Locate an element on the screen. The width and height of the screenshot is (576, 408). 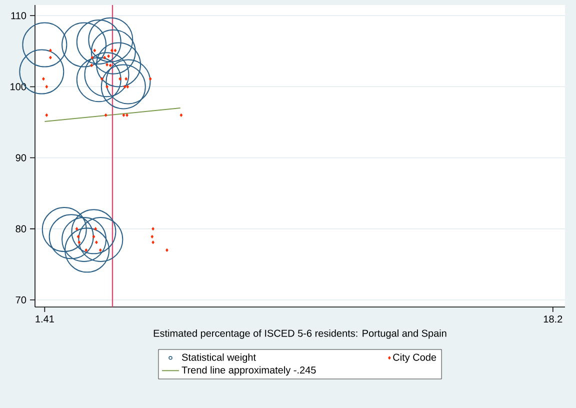
legend-label: City Code is located at coordinates (414, 358).